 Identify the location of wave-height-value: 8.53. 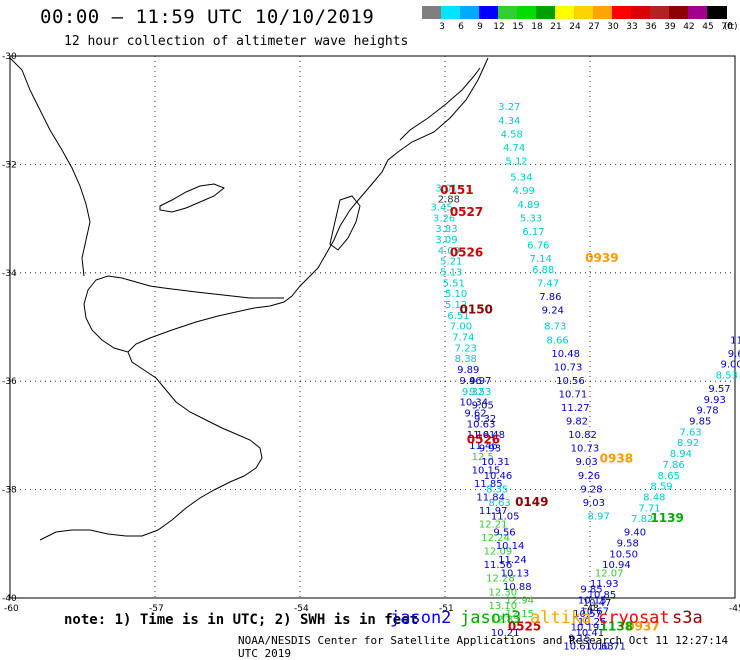
(727, 375).